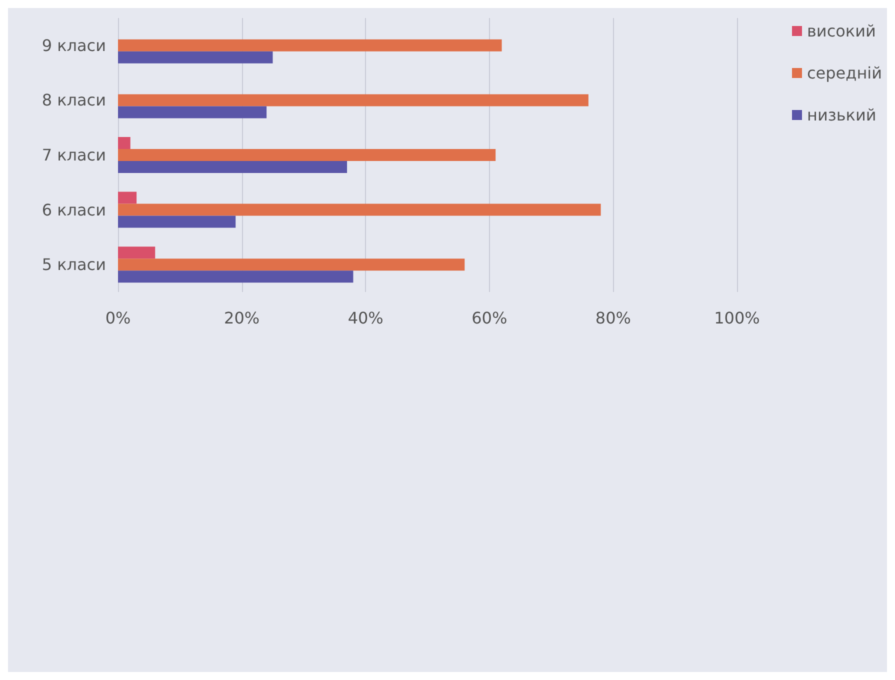  What do you see at coordinates (366, 318) in the screenshot?
I see `x-tick-label: 40%` at bounding box center [366, 318].